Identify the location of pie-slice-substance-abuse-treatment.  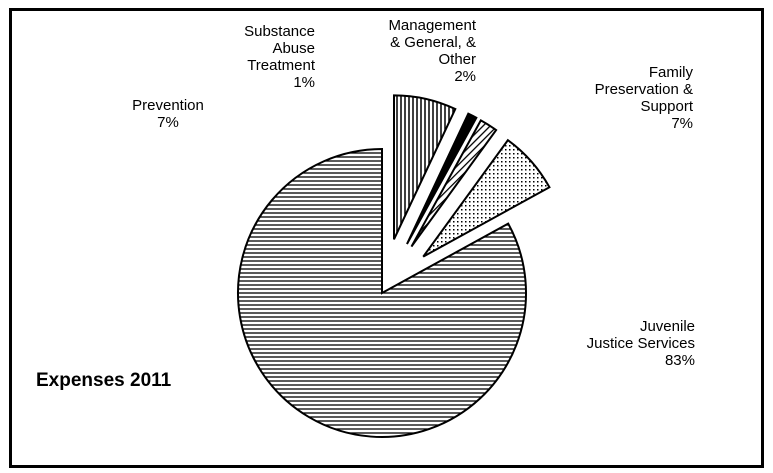
(442, 178).